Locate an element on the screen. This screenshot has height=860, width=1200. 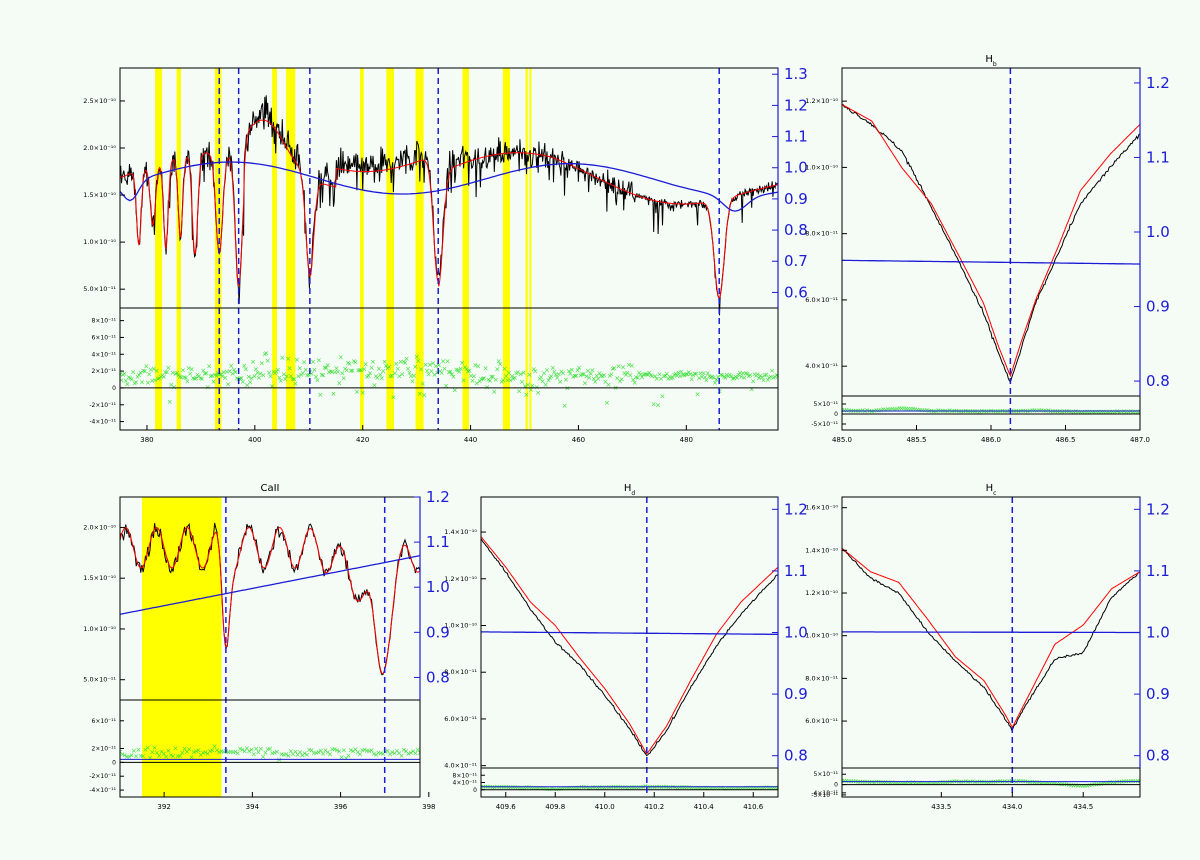
x-tick-label: 485.5 is located at coordinates (916, 440).